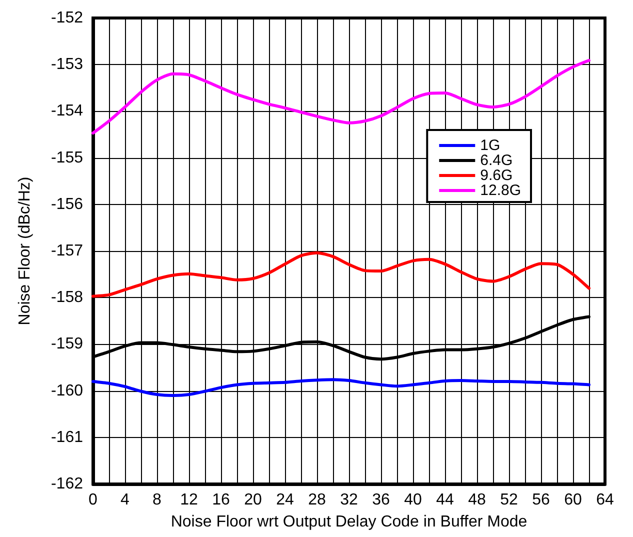 The image size is (633, 537). What do you see at coordinates (349, 522) in the screenshot?
I see `x-axis-title: Noise Floor wrt Output Delay Code in Buffer Mode` at bounding box center [349, 522].